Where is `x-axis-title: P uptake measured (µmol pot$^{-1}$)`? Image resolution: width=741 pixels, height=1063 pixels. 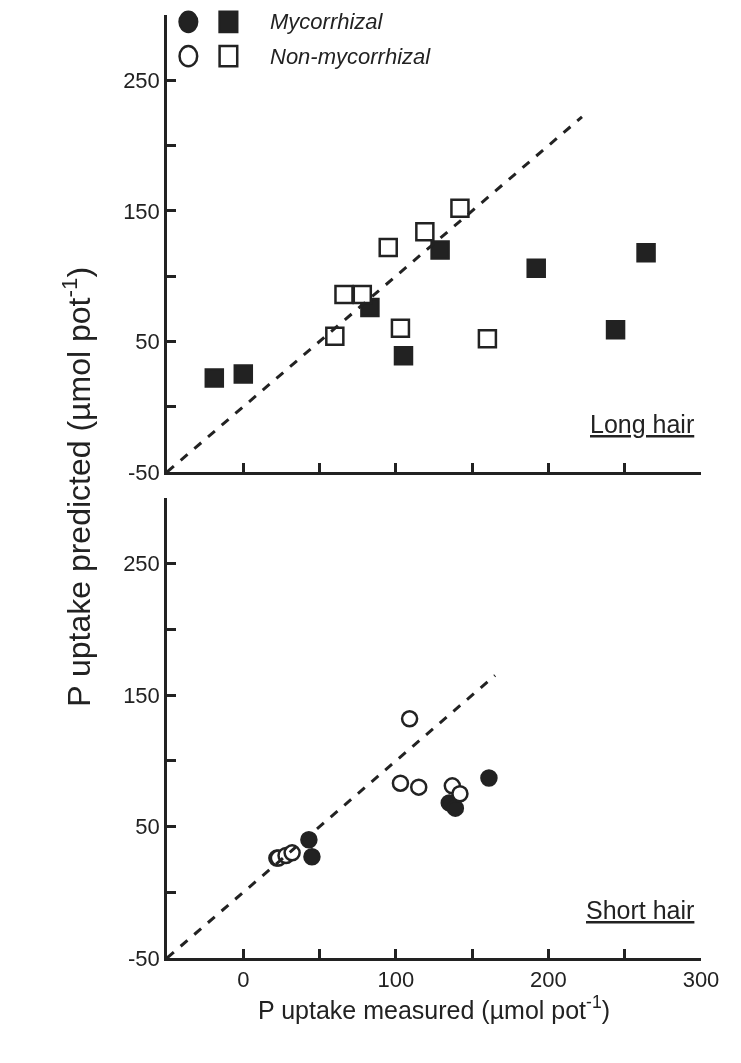
x-axis-title: P uptake measured (µmol pot$^{-1}$) is located at coordinates (434, 1008).